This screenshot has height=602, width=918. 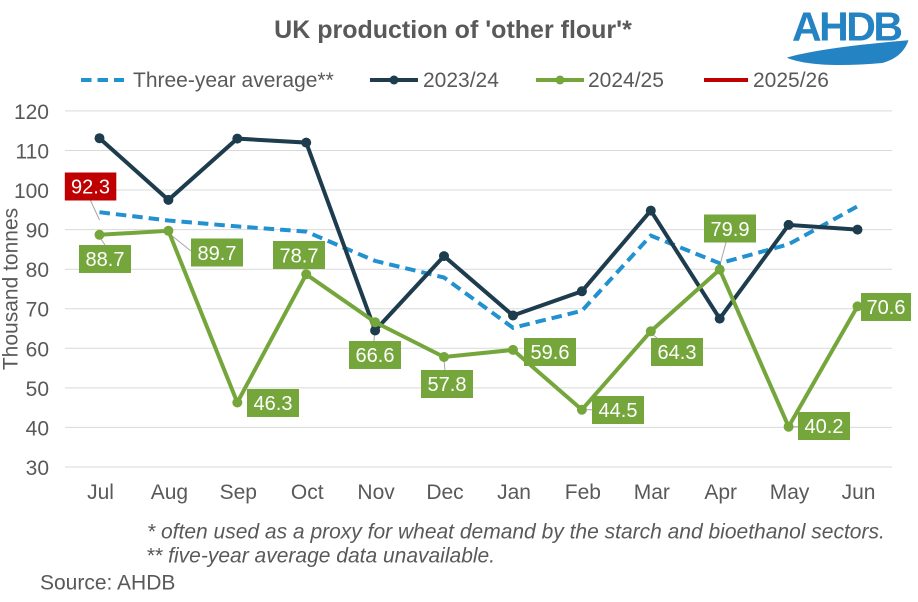 I want to click on svg-text: Aug, so click(x=169, y=492).